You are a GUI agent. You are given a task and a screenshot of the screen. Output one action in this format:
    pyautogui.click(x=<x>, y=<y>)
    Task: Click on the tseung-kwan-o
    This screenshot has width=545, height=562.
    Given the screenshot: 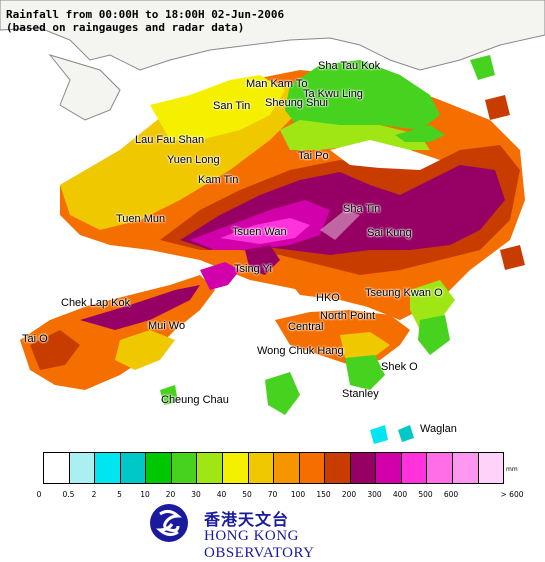 What is the action you would take?
    pyautogui.click(x=432, y=305)
    